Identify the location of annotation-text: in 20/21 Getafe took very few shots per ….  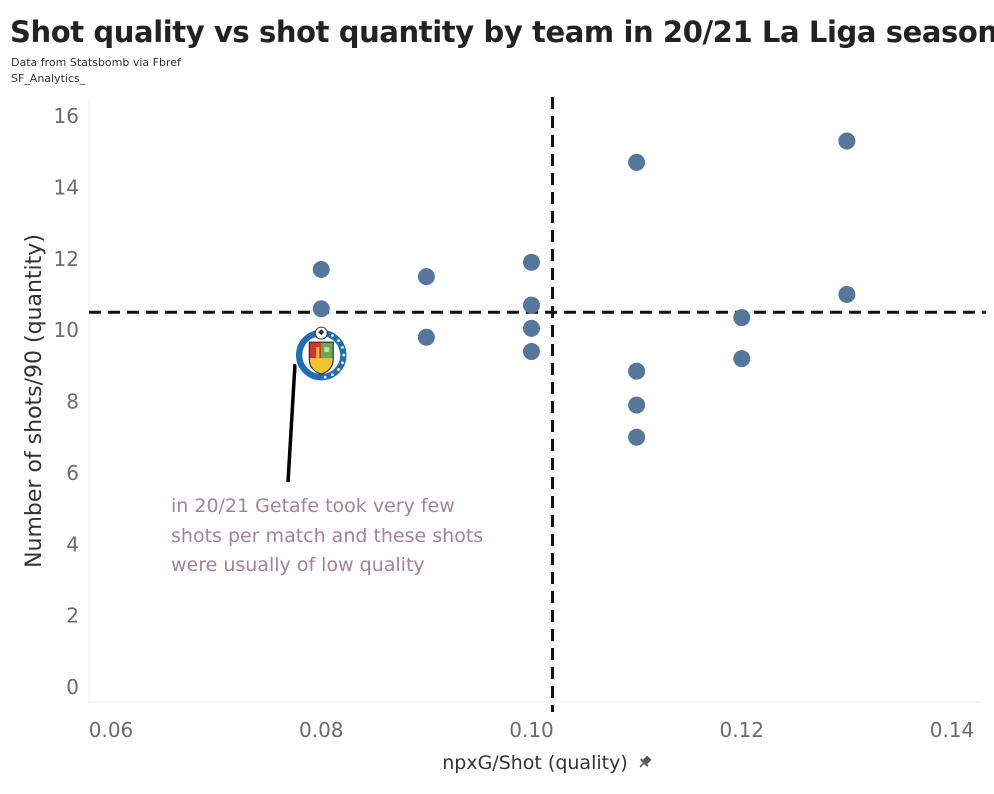
(327, 535).